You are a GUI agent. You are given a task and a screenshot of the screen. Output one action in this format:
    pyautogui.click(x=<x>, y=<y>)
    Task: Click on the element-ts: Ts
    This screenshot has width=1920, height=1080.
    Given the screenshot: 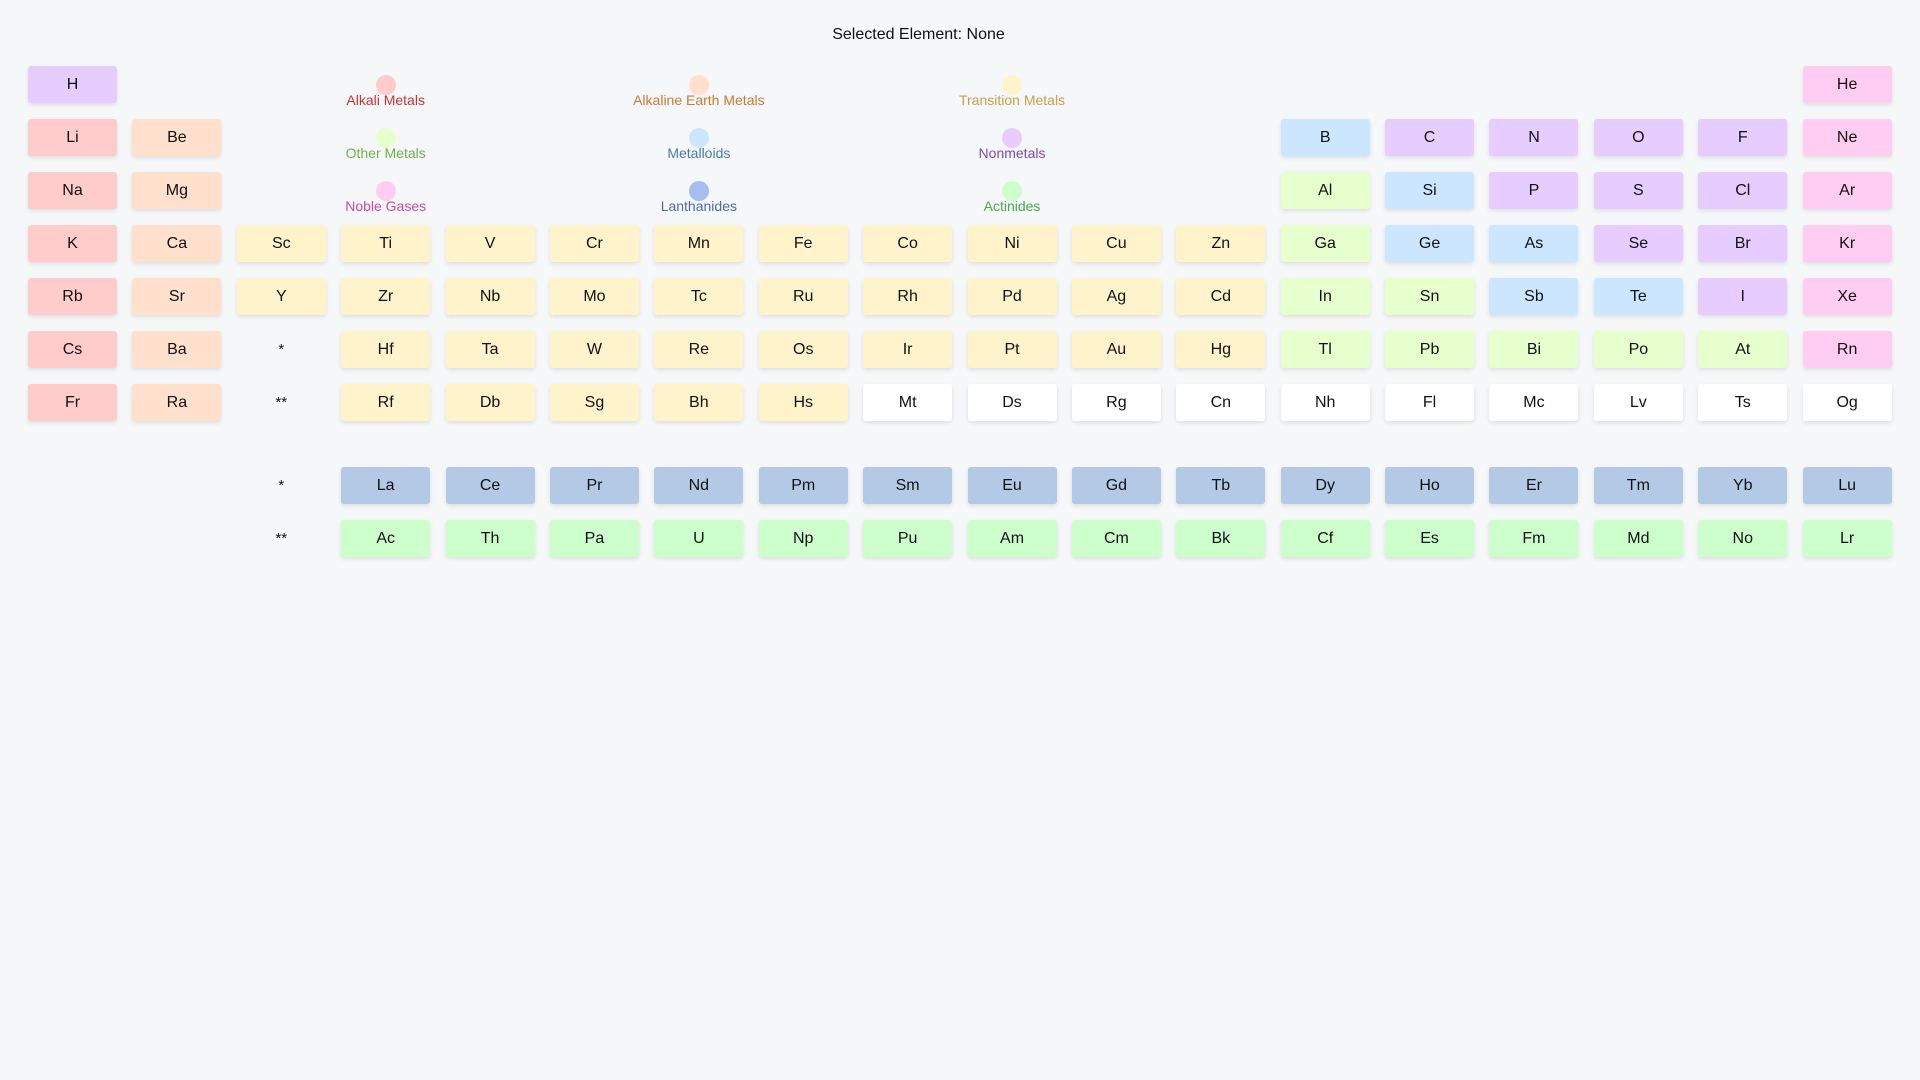 What is the action you would take?
    pyautogui.click(x=1743, y=402)
    